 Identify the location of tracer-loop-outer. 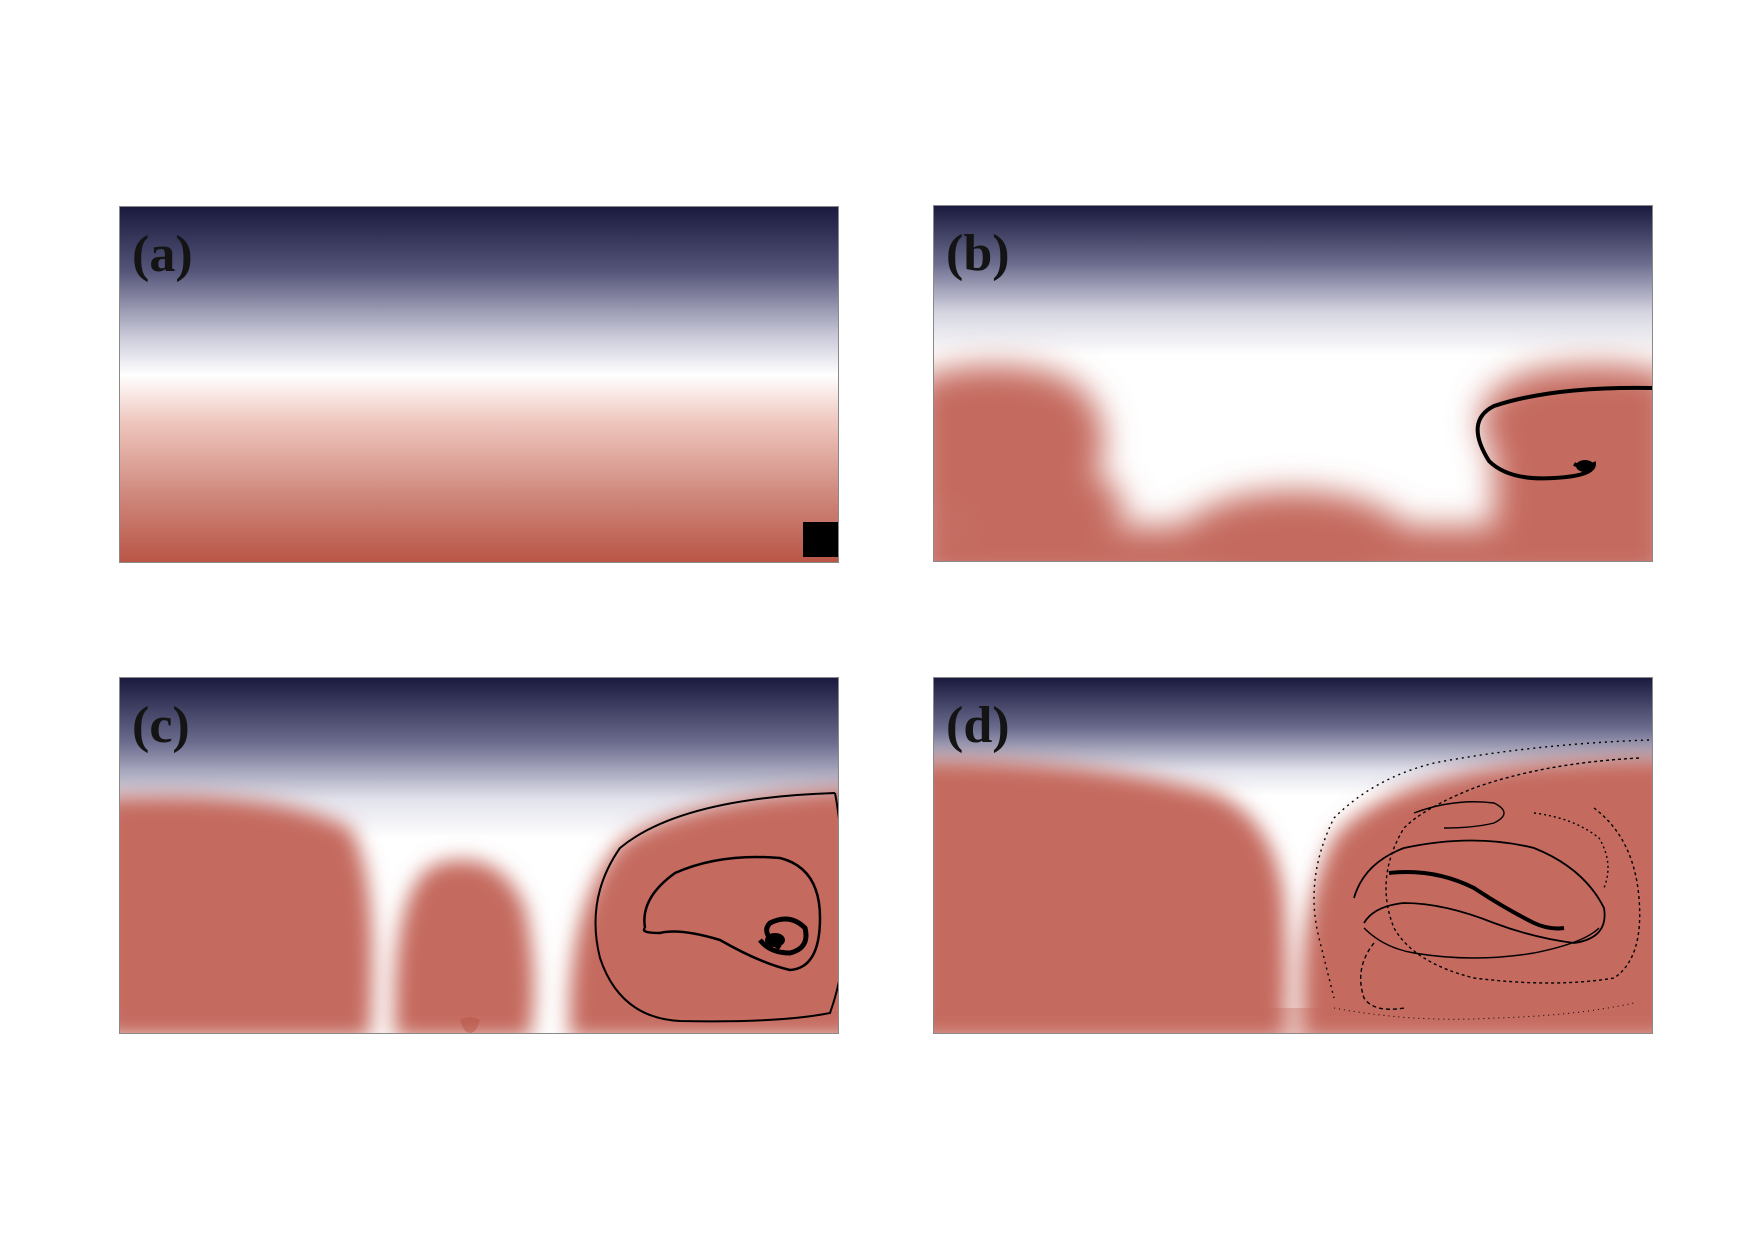
(716, 907).